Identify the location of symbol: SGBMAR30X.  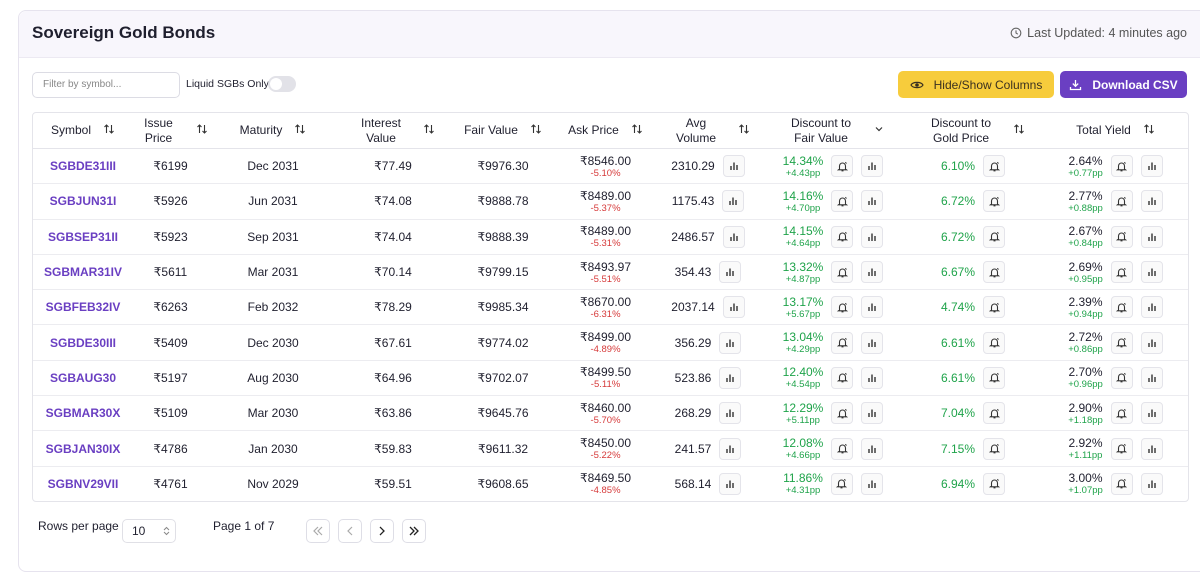
(83, 413).